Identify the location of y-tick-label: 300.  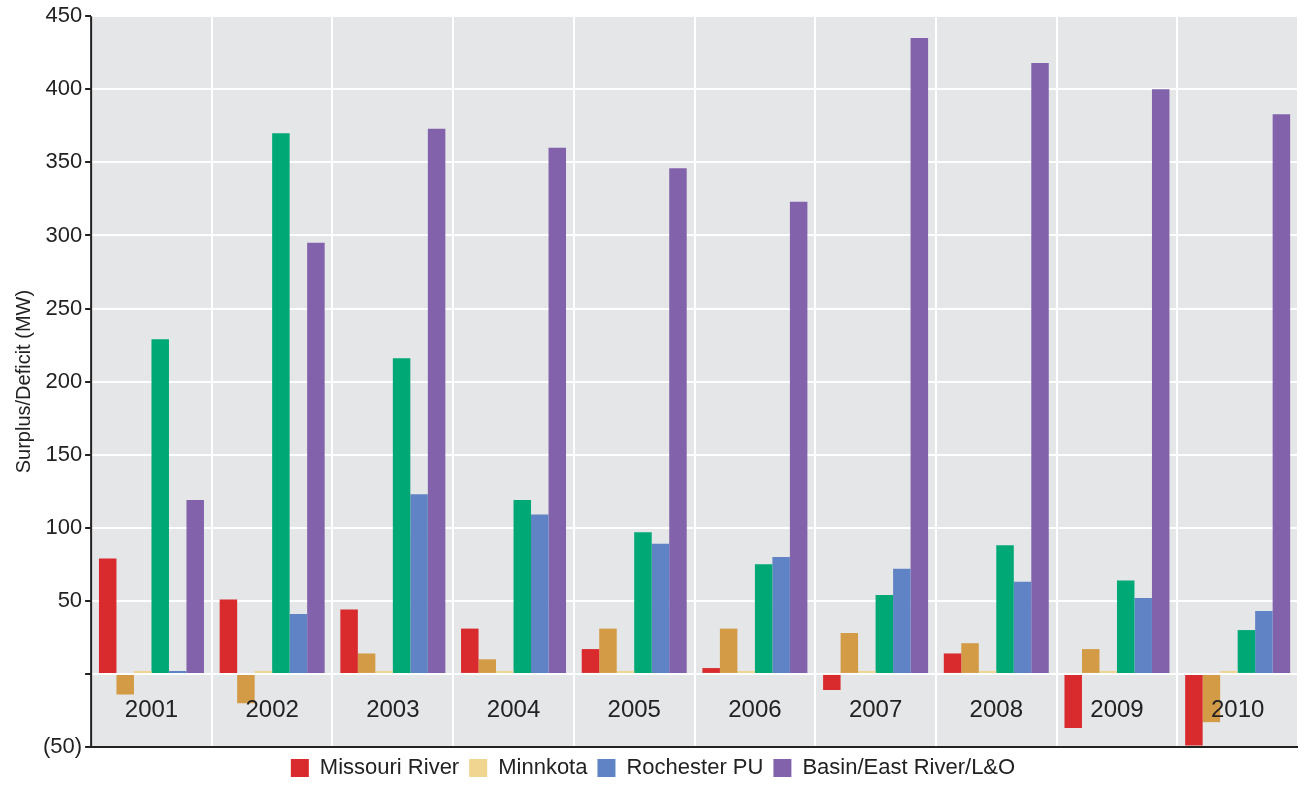
(64, 234).